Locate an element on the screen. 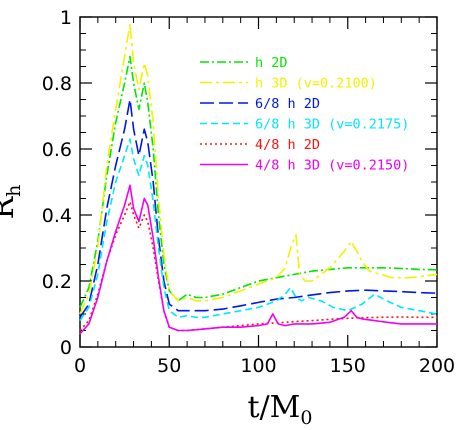 The image size is (463, 430). legend-label-1: h 2D is located at coordinates (271, 63).